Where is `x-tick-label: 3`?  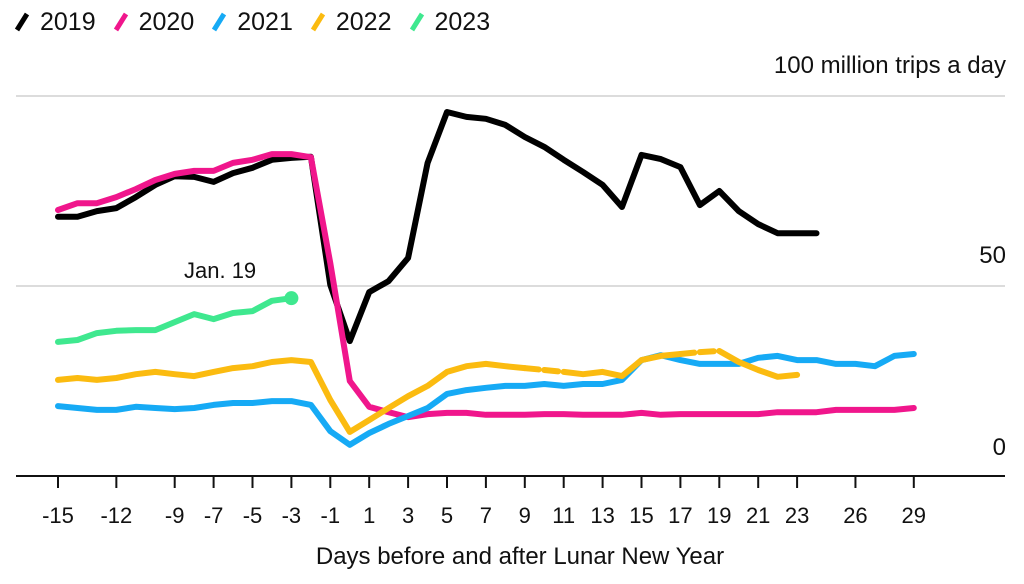
x-tick-label: 3 is located at coordinates (408, 515).